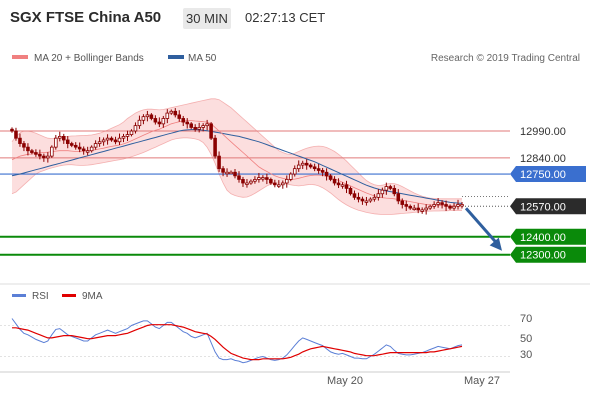 Image resolution: width=590 pixels, height=400 pixels. I want to click on timeframe-badge: 30 MIN, so click(207, 18).